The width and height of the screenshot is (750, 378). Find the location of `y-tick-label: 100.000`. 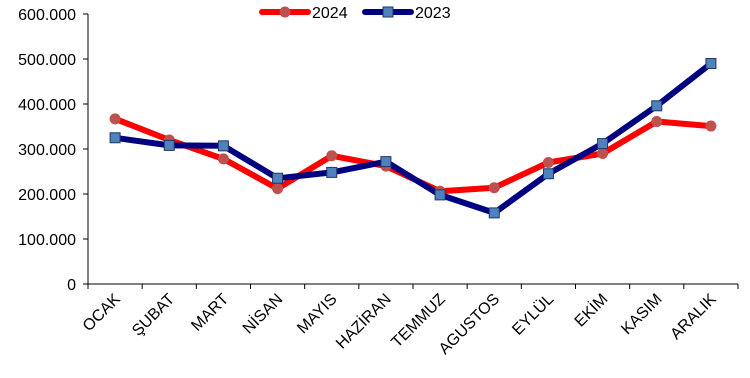

y-tick-label: 100.000 is located at coordinates (47, 240).